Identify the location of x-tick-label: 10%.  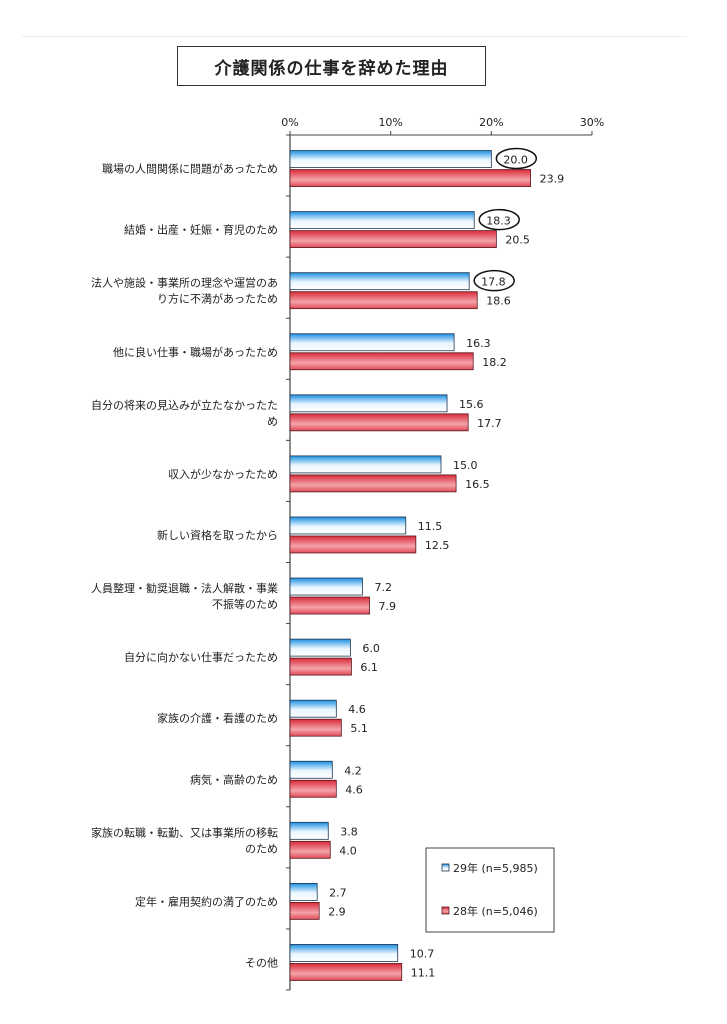
(390, 122).